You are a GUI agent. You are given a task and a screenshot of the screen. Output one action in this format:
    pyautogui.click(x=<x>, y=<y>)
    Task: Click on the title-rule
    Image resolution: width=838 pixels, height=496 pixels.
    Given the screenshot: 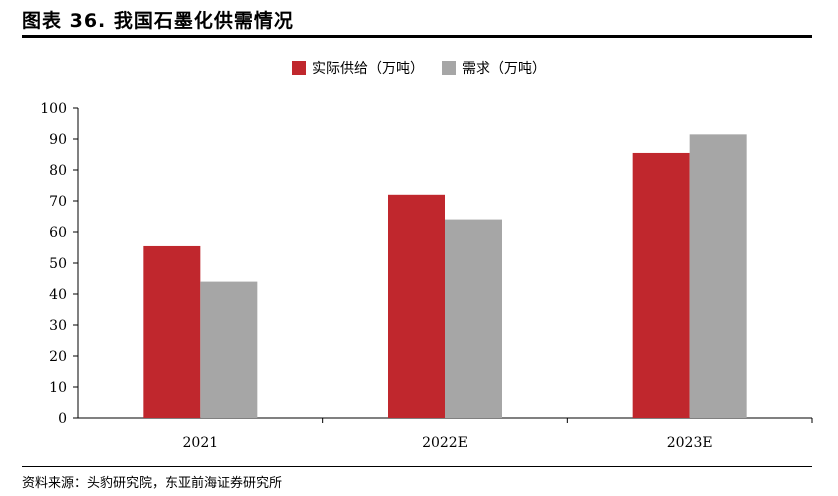 What is the action you would take?
    pyautogui.click(x=417, y=36)
    